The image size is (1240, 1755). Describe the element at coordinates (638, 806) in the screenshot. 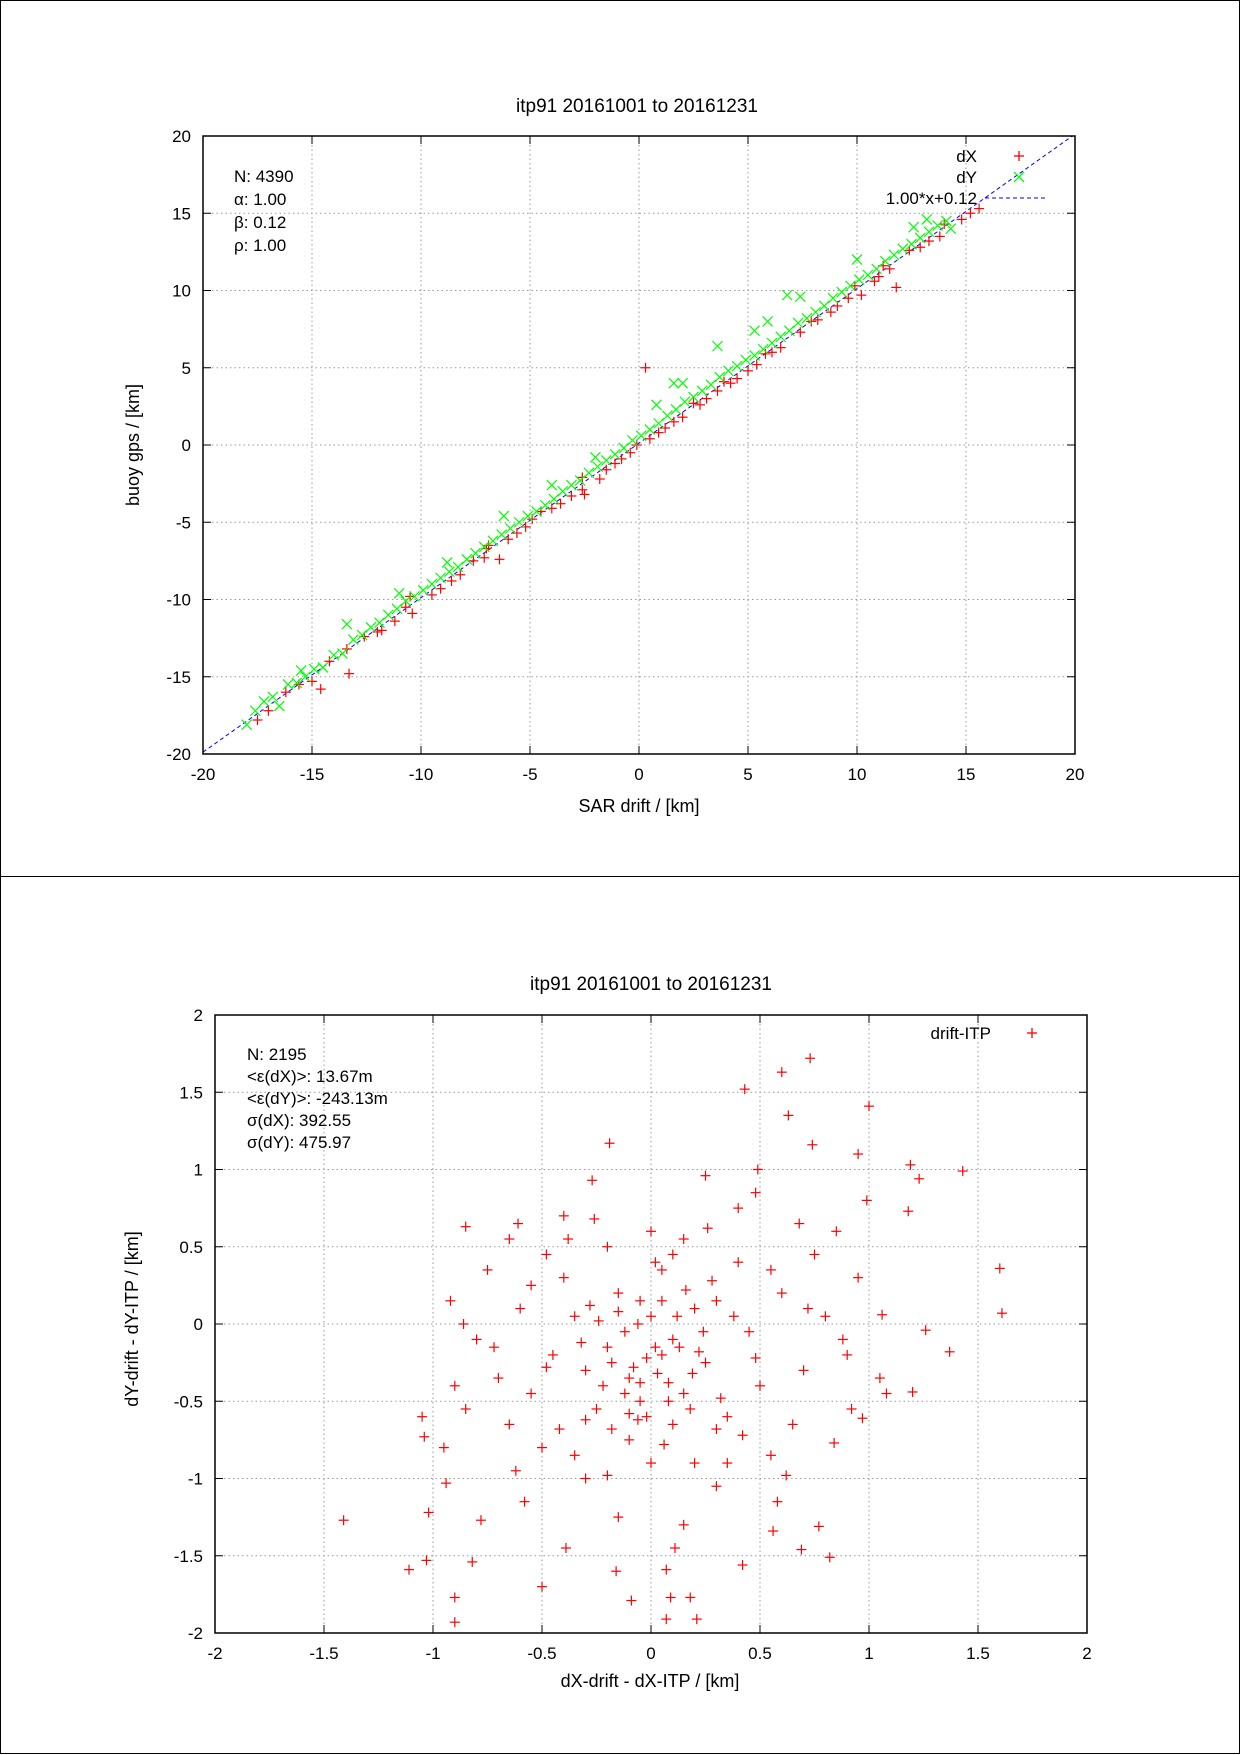

I see `x-axis-label: SAR drift / [km]` at that location.